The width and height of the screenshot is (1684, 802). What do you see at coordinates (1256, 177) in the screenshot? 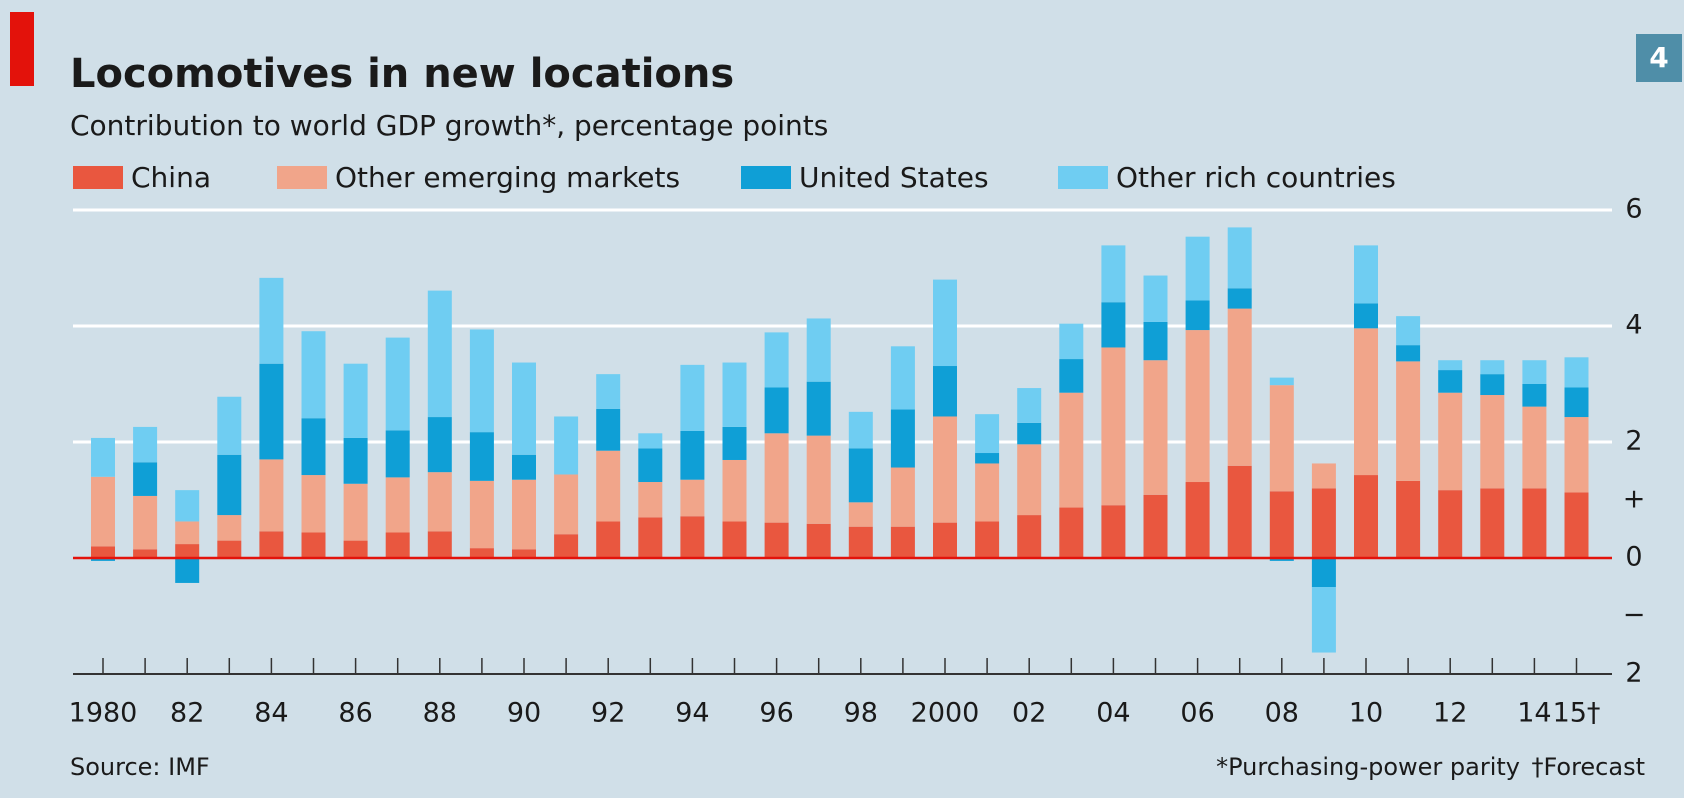
I see `legend-label: Other rich countries` at bounding box center [1256, 177].